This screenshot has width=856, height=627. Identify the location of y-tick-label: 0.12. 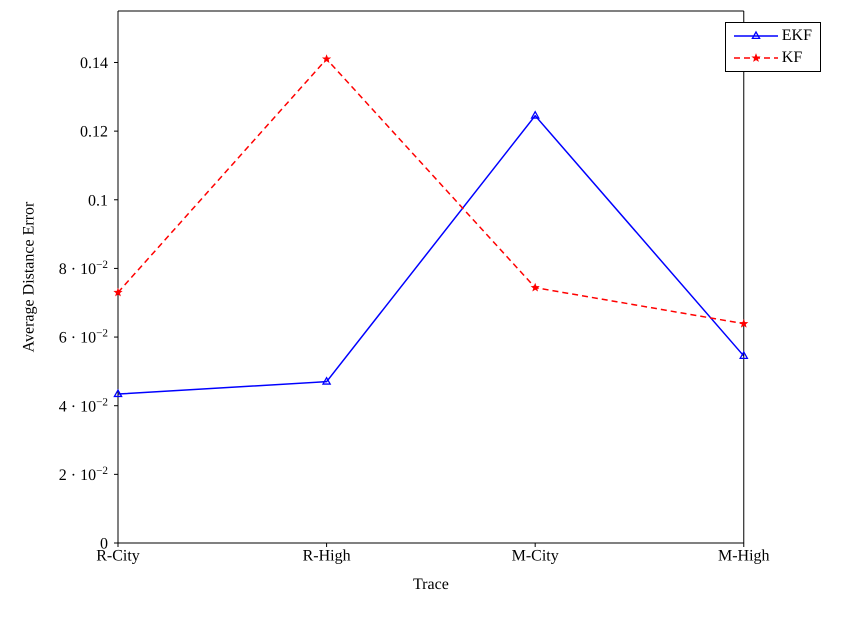
(94, 132).